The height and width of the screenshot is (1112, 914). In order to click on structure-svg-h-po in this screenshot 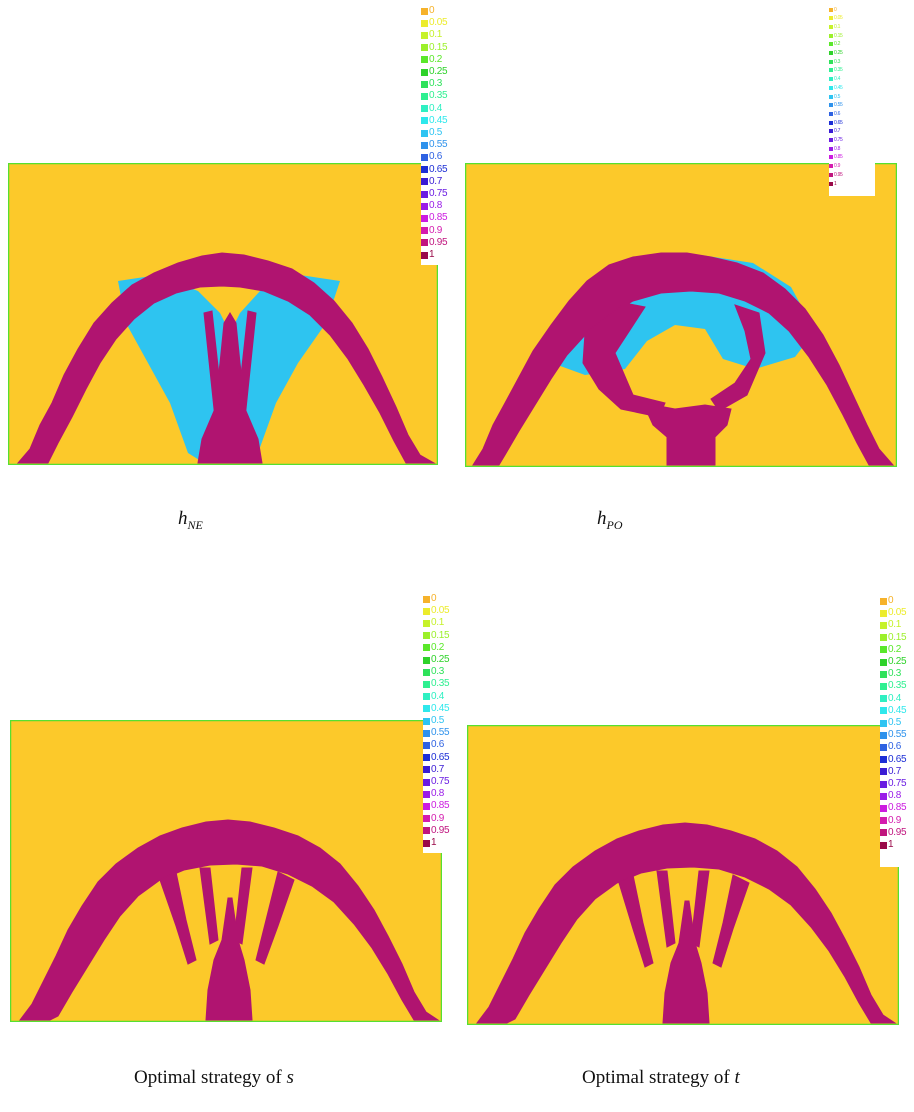, I will do `click(681, 315)`.